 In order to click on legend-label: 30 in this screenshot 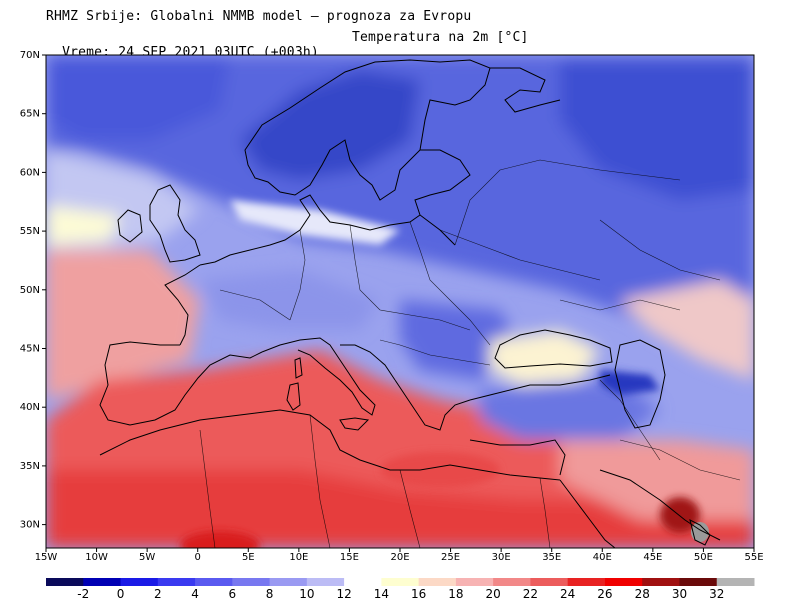, I will do `click(679, 593)`.